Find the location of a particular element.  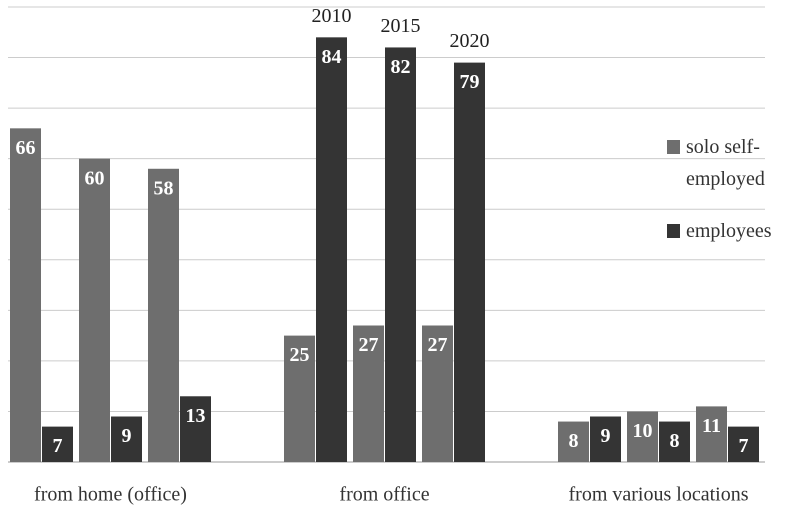

legend-entry: employees is located at coordinates (729, 231).